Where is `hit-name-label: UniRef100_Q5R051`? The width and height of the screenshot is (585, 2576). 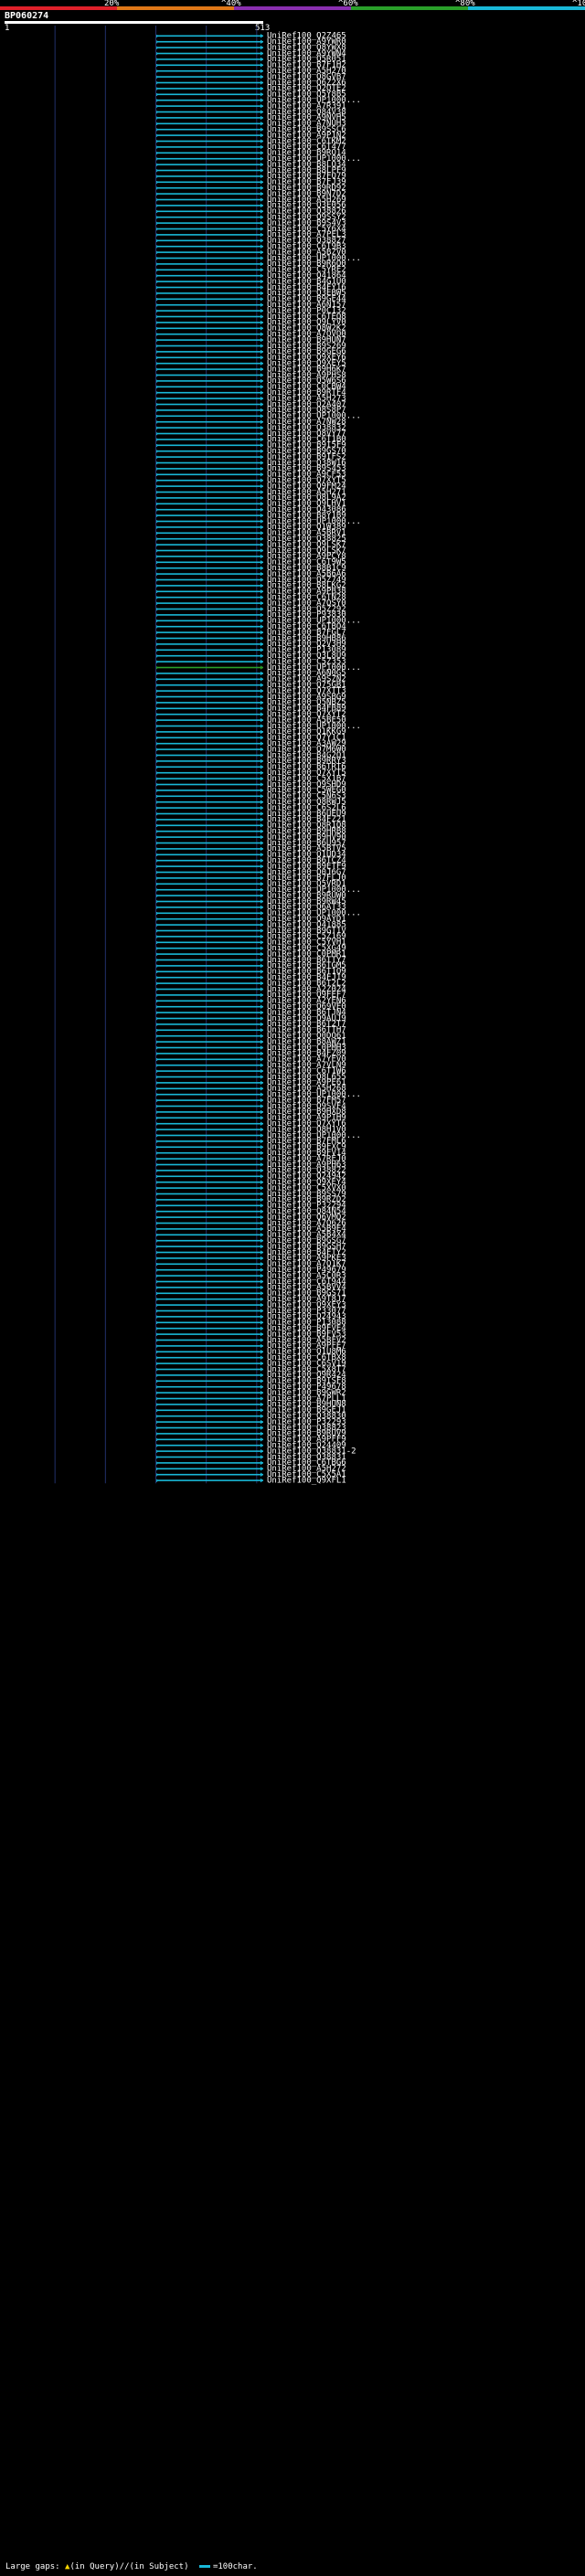
hit-name-label: UniRef100_Q5R051 is located at coordinates (307, 59).